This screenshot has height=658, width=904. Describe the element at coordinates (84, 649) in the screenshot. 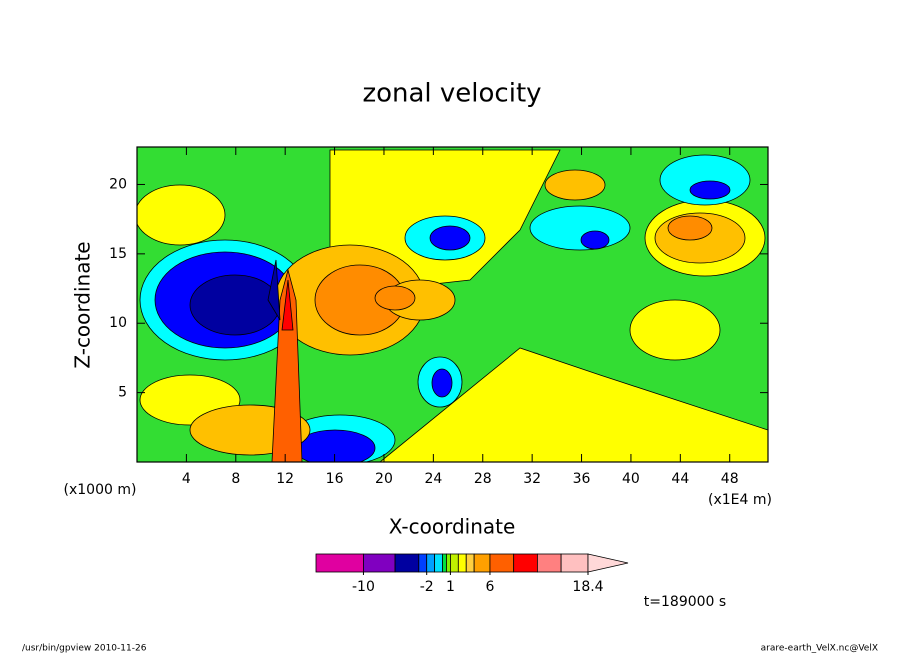

I see `footer-left: /usr/bin/gpview 2010-11-26` at that location.